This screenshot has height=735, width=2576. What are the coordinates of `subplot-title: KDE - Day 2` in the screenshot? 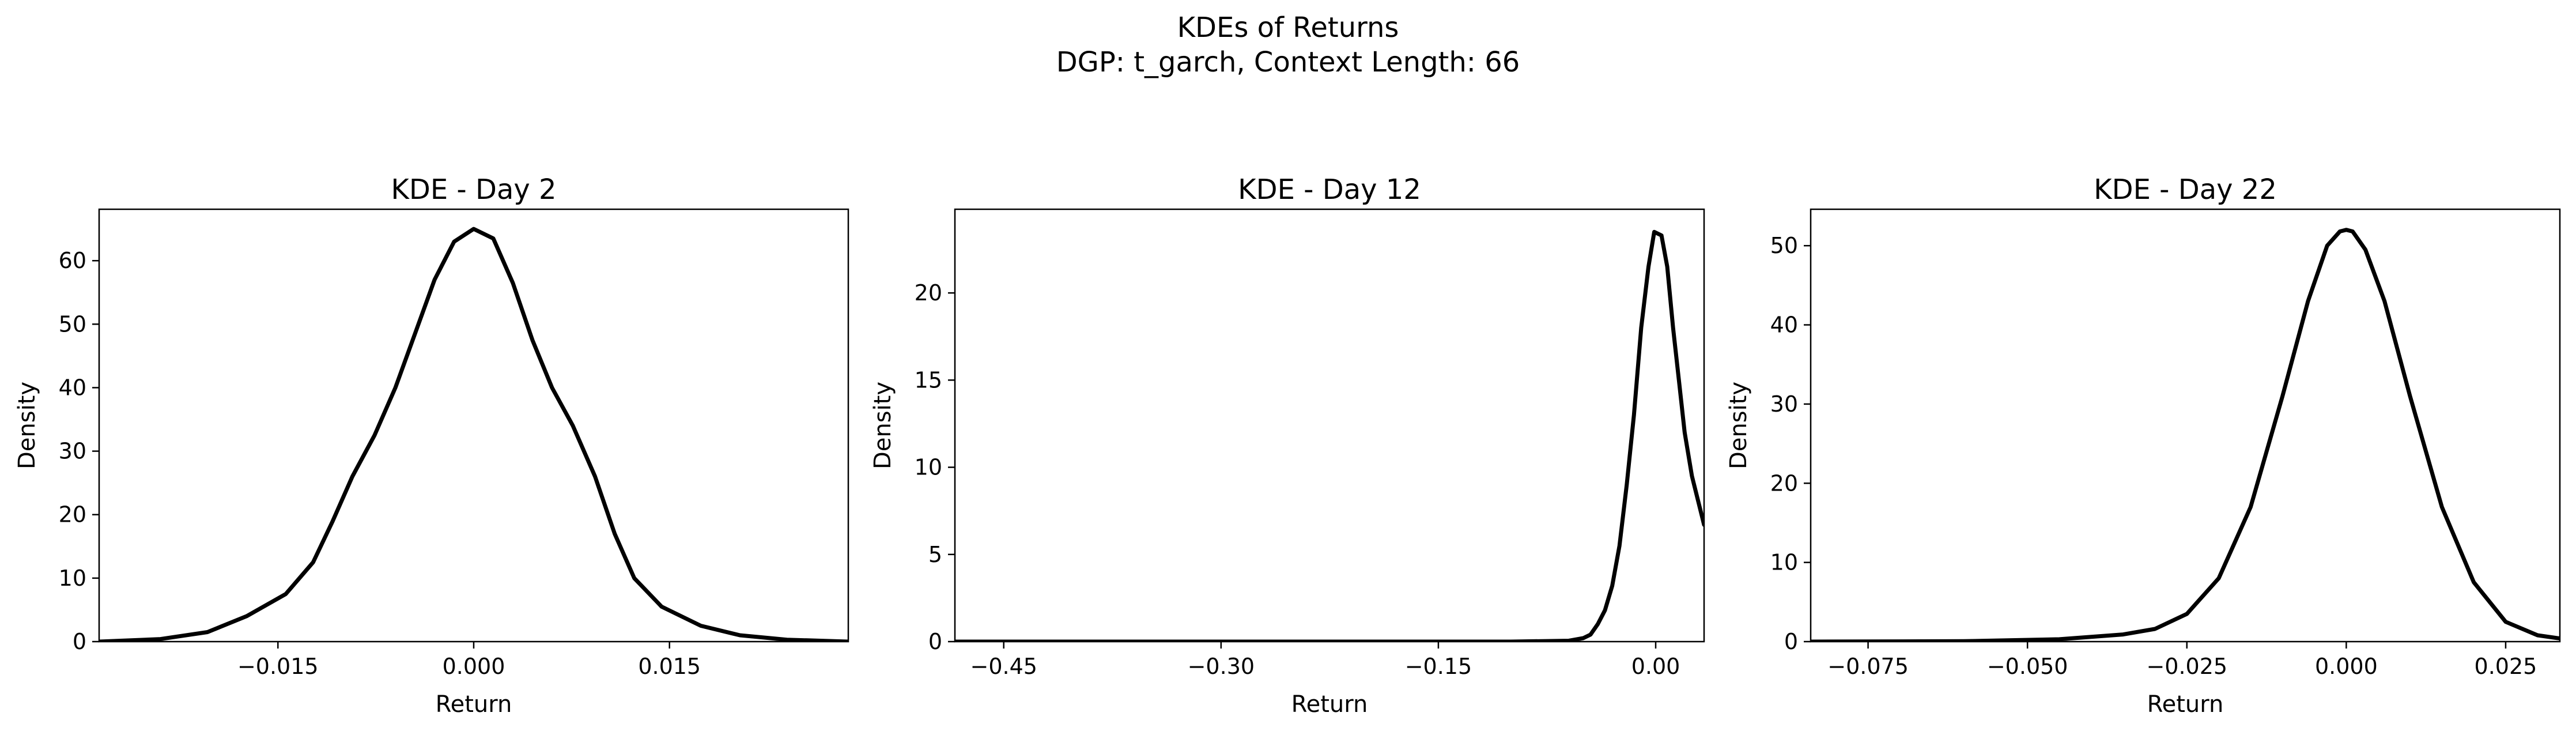 It's located at (474, 190).